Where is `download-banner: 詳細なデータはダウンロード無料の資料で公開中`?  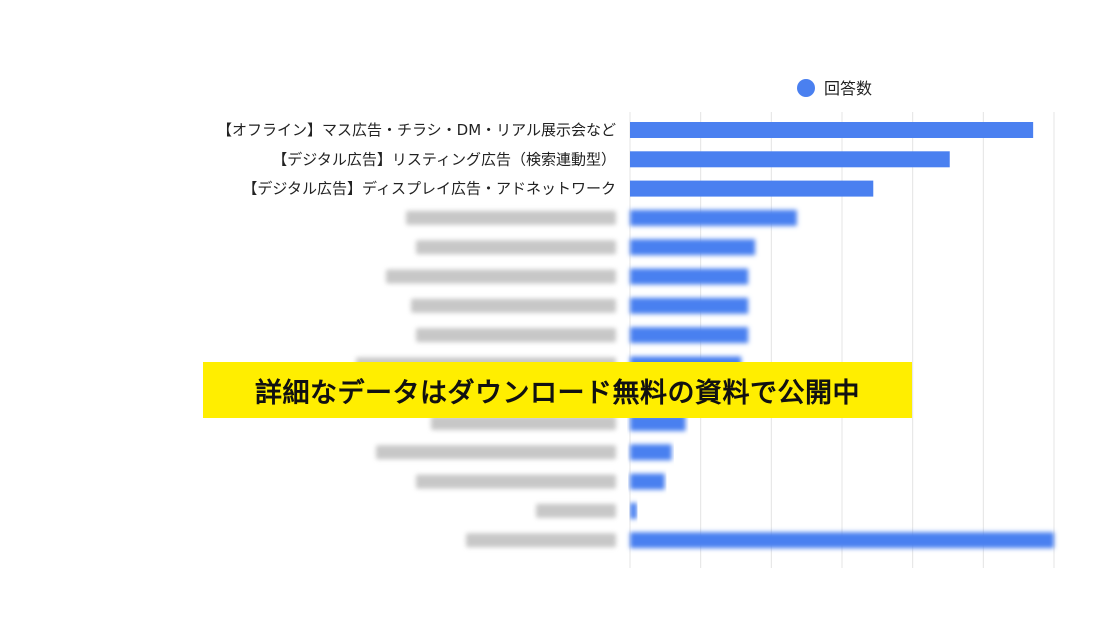
download-banner: 詳細なデータはダウンロード無料の資料で公開中 is located at coordinates (557, 390).